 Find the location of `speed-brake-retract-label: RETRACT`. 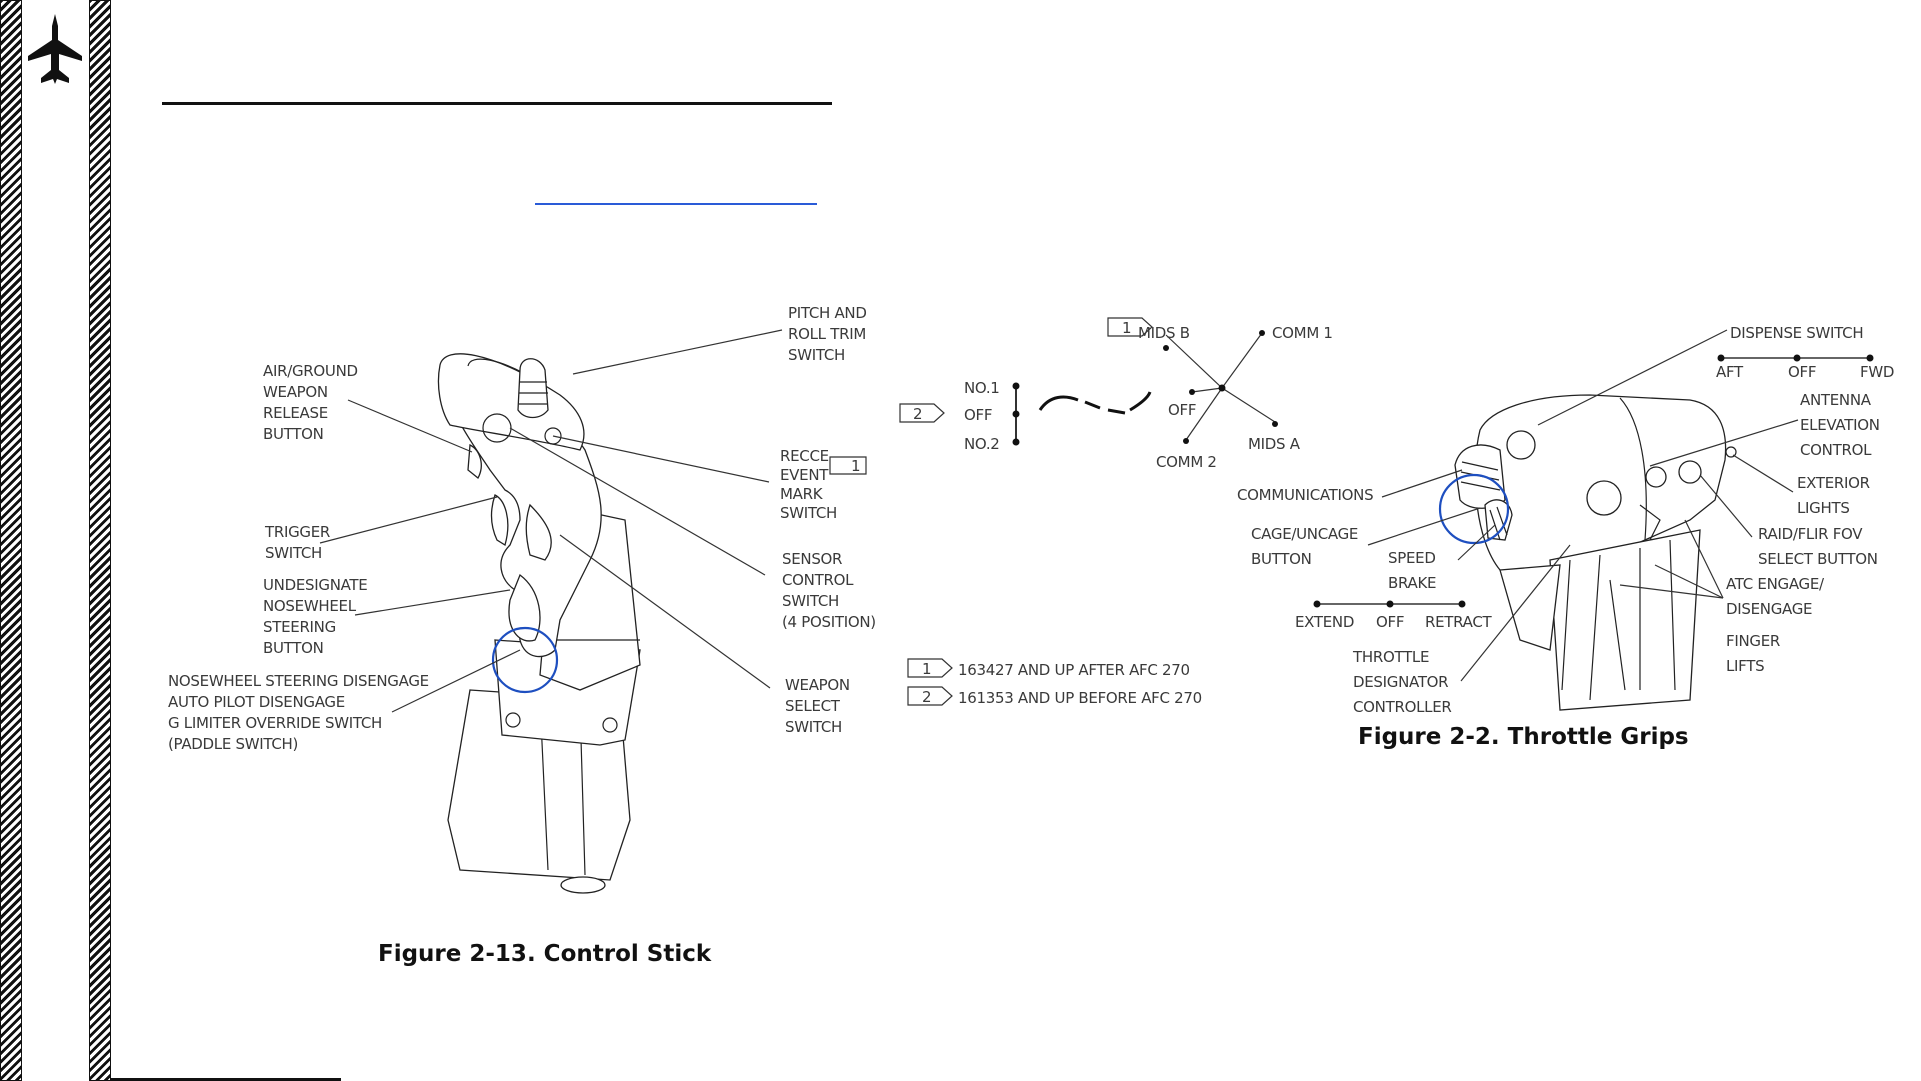

speed-brake-retract-label: RETRACT is located at coordinates (1459, 622).